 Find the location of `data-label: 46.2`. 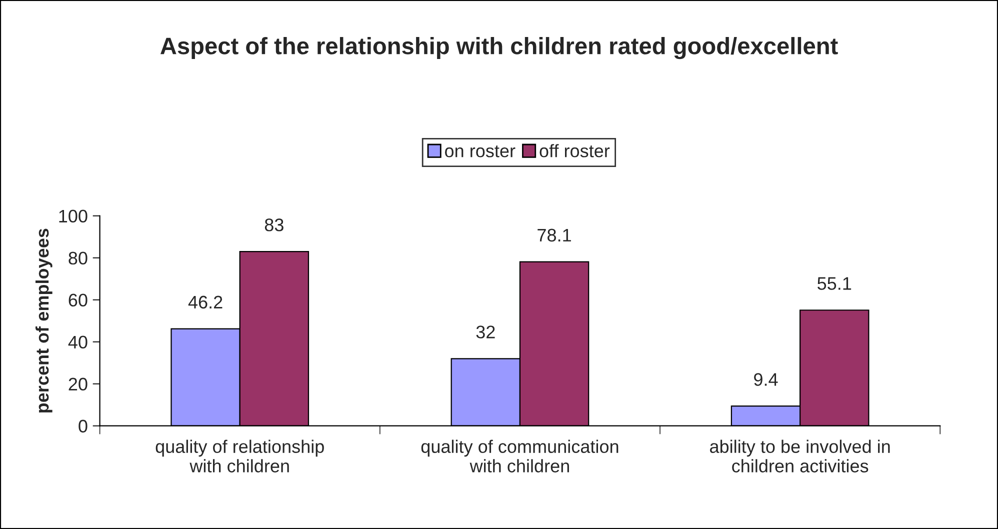

data-label: 46.2 is located at coordinates (205, 302).